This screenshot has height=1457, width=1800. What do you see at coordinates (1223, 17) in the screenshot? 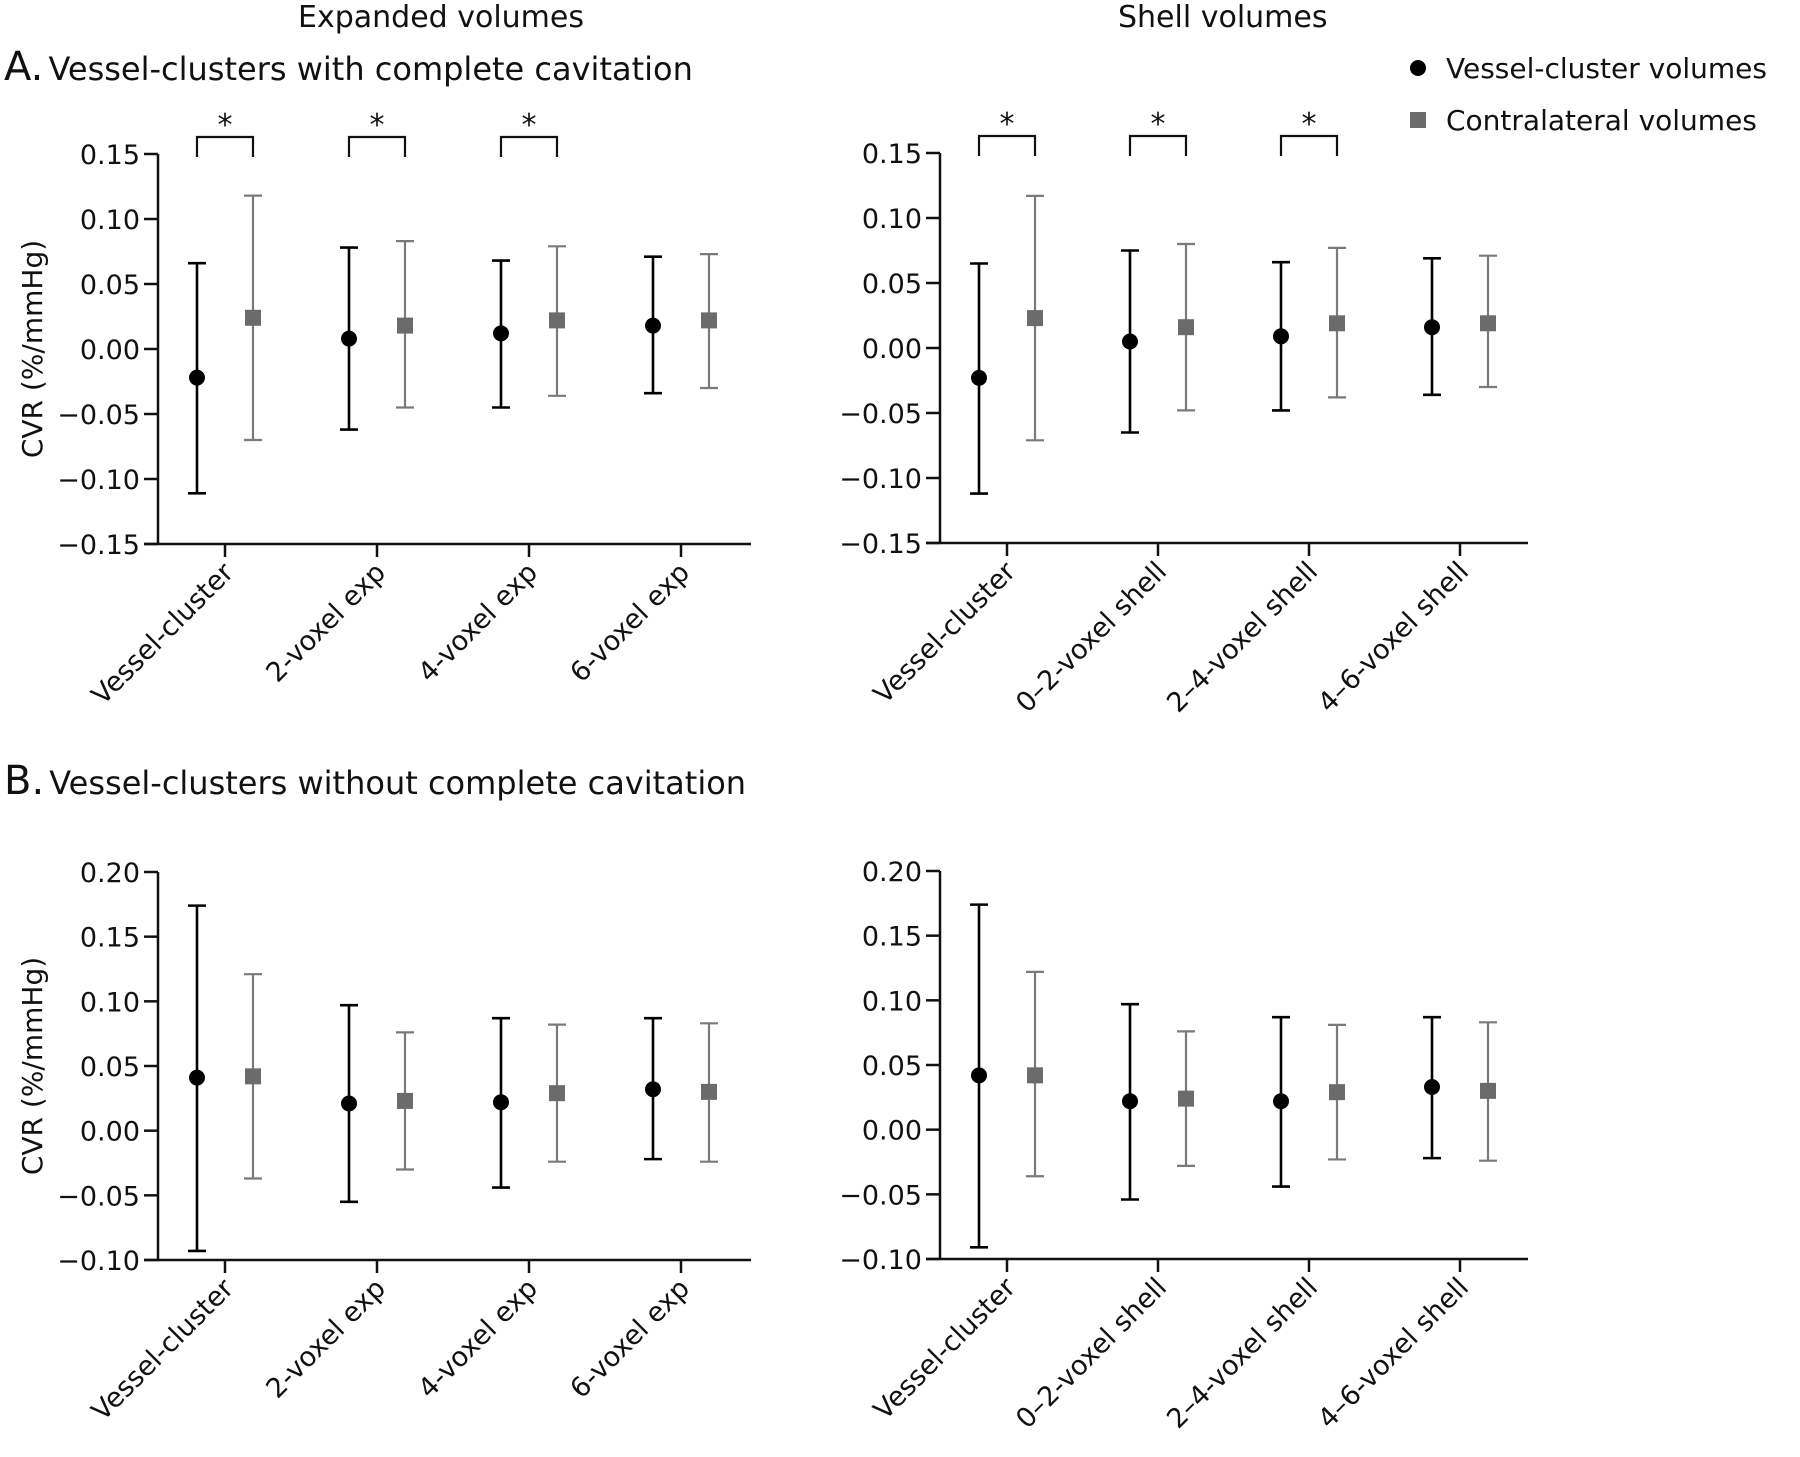
I see `column-title-shell: Shell volumes` at bounding box center [1223, 17].